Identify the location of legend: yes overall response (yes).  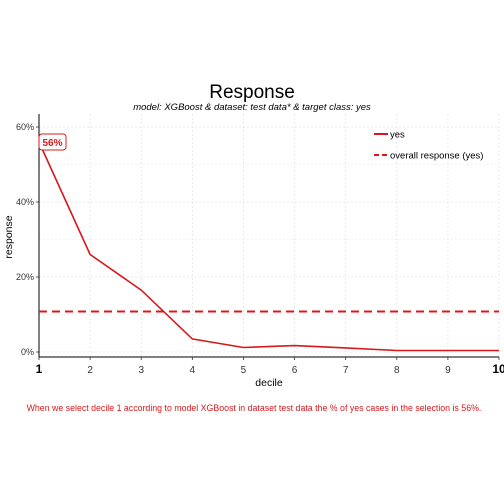
(428, 146).